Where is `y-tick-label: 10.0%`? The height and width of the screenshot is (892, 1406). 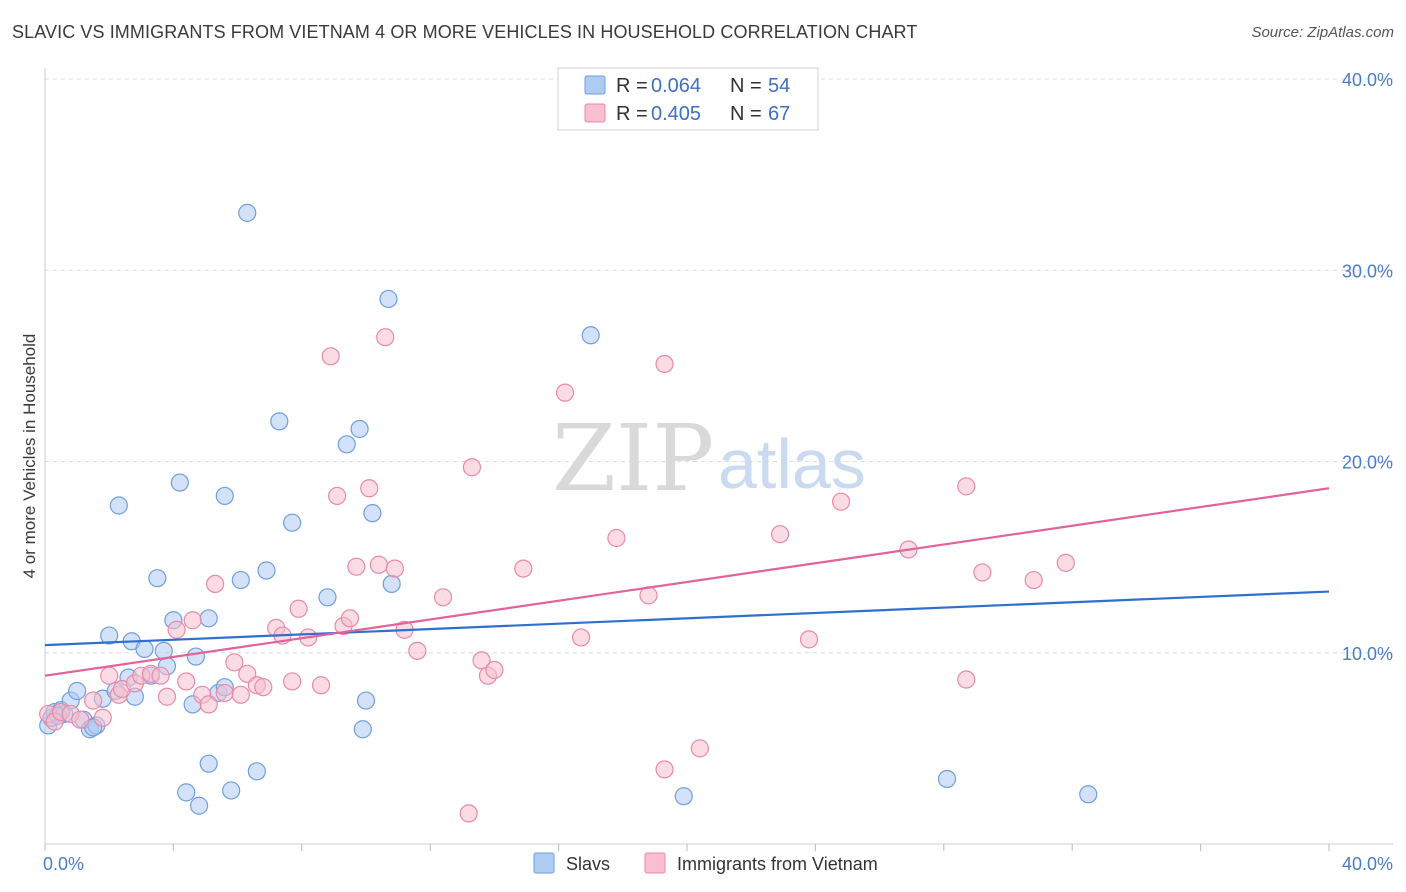
y-tick-label: 10.0% is located at coordinates (1367, 654).